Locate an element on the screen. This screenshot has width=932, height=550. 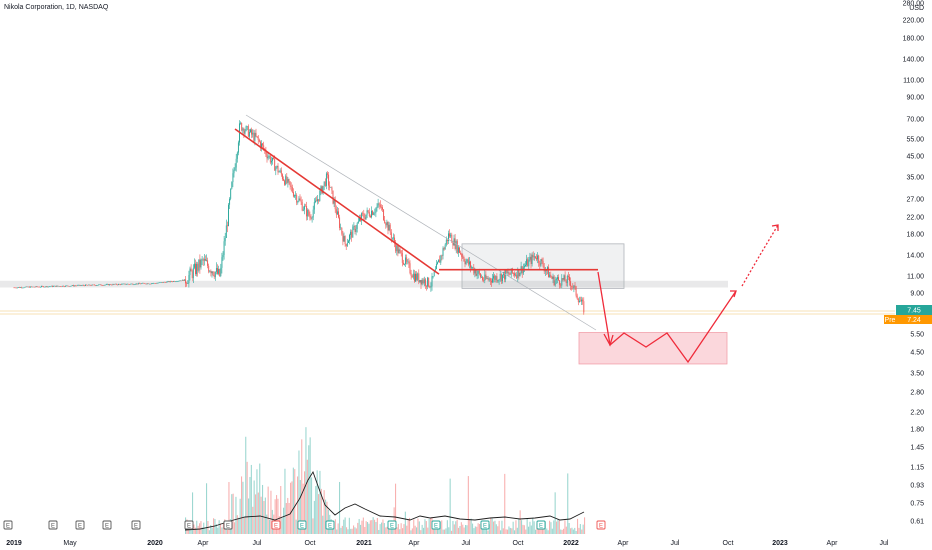
y-tick-label: 4.50 is located at coordinates (917, 353).